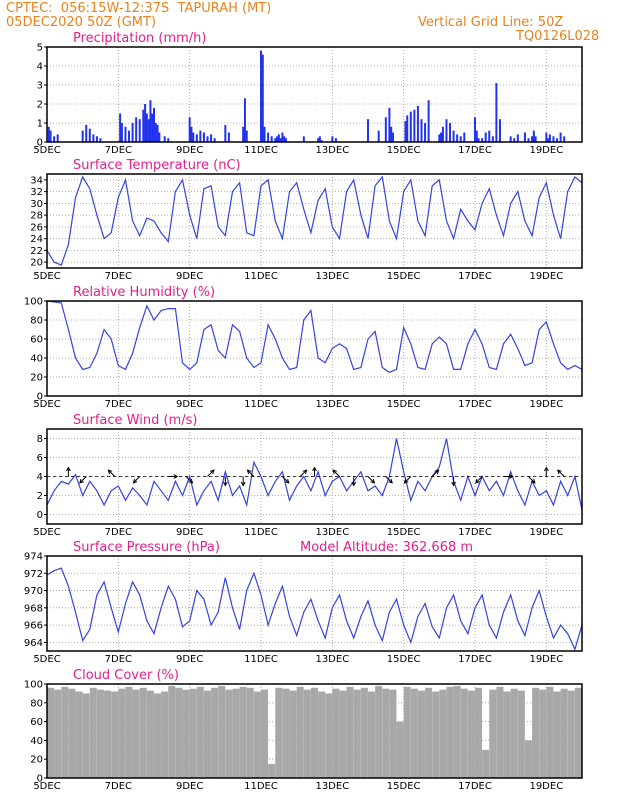 The height and width of the screenshot is (800, 618). I want to click on header-datetime: 05DEC2020 50Z (GMT), so click(81, 22).